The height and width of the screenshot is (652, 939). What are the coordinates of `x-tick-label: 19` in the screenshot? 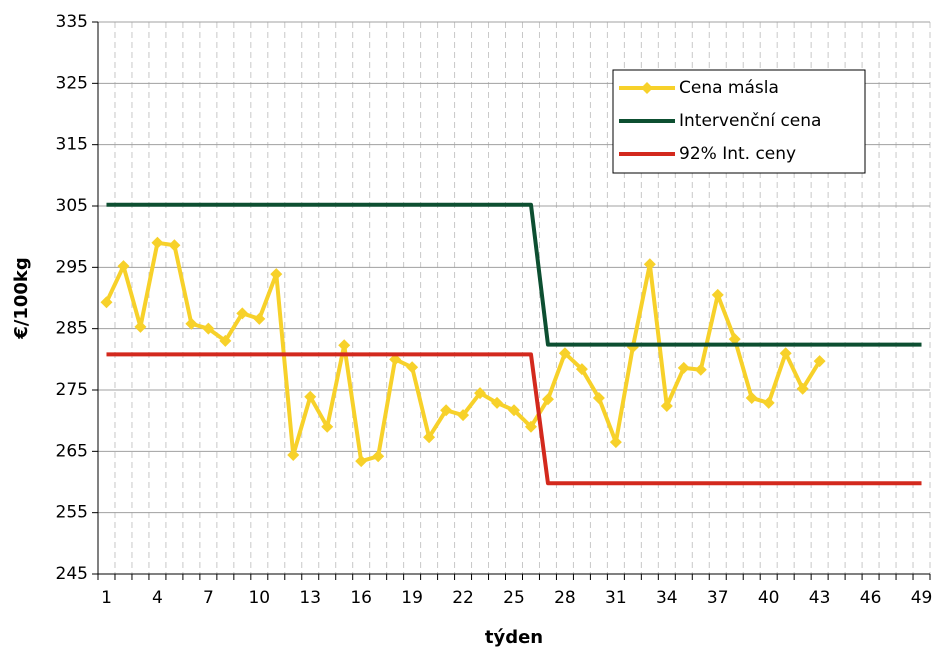 It's located at (412, 598).